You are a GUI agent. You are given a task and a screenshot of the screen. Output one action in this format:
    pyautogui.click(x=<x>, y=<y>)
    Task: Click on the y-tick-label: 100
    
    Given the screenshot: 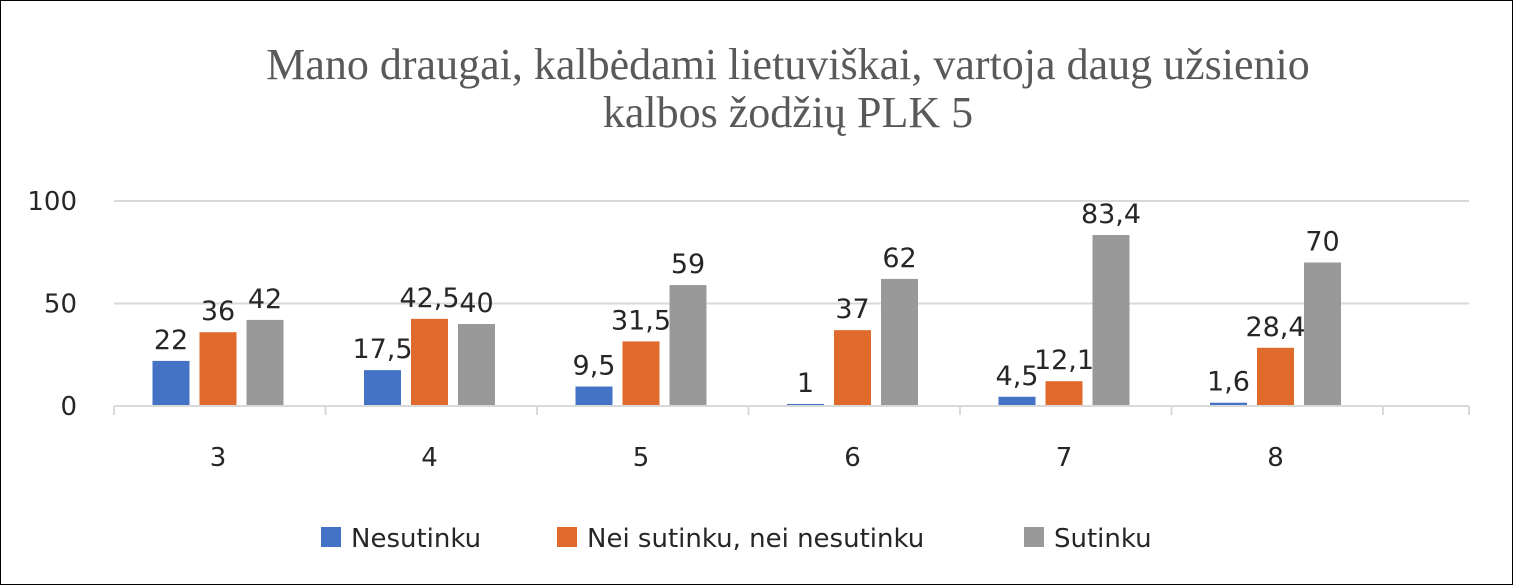 What is the action you would take?
    pyautogui.click(x=52, y=202)
    